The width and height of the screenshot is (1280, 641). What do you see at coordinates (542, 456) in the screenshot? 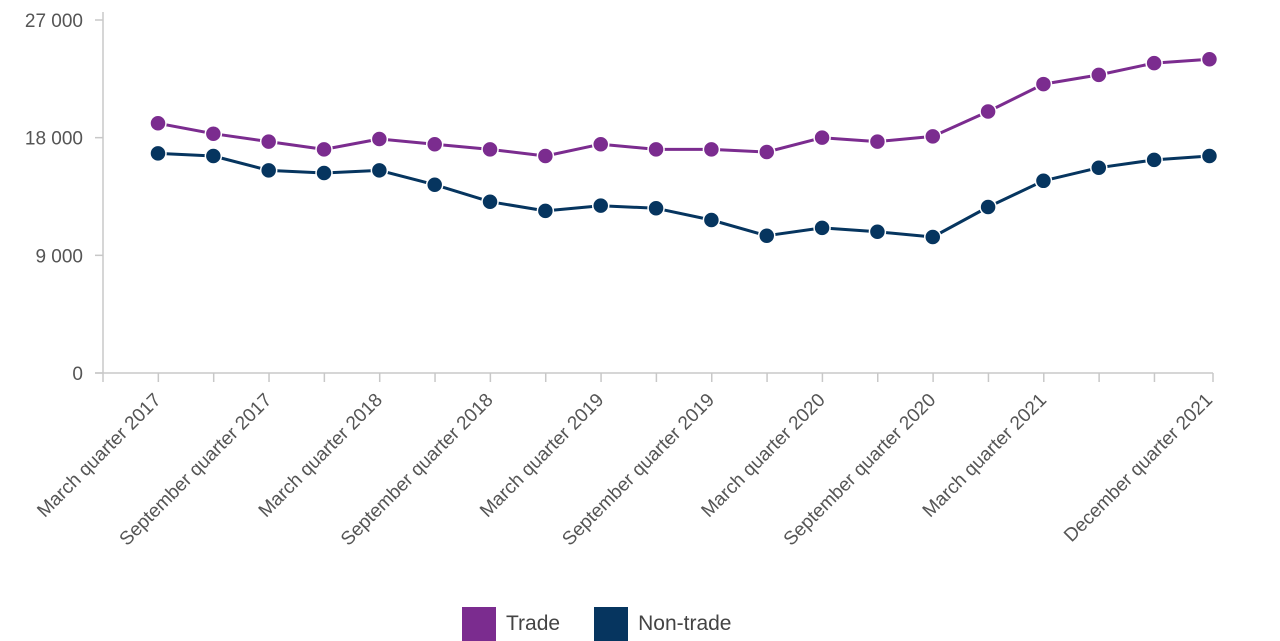
I see `x-tick-label: March quarter 2019` at bounding box center [542, 456].